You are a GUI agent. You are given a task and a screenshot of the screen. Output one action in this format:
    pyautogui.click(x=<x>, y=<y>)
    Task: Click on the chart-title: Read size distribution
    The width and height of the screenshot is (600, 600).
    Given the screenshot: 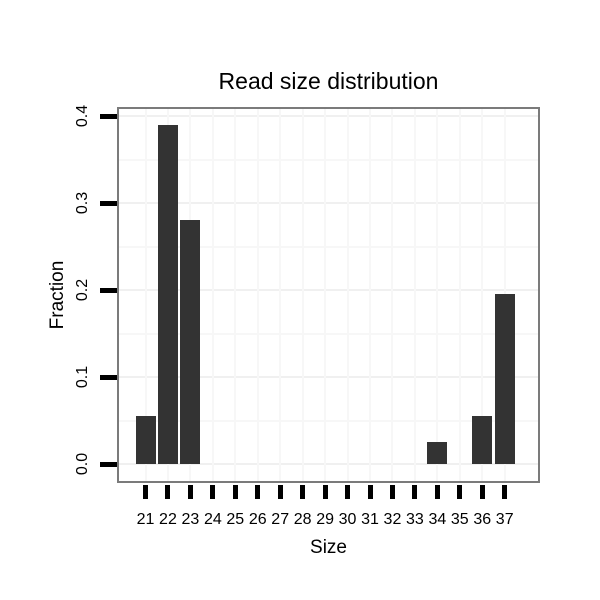 What is the action you would take?
    pyautogui.click(x=328, y=81)
    